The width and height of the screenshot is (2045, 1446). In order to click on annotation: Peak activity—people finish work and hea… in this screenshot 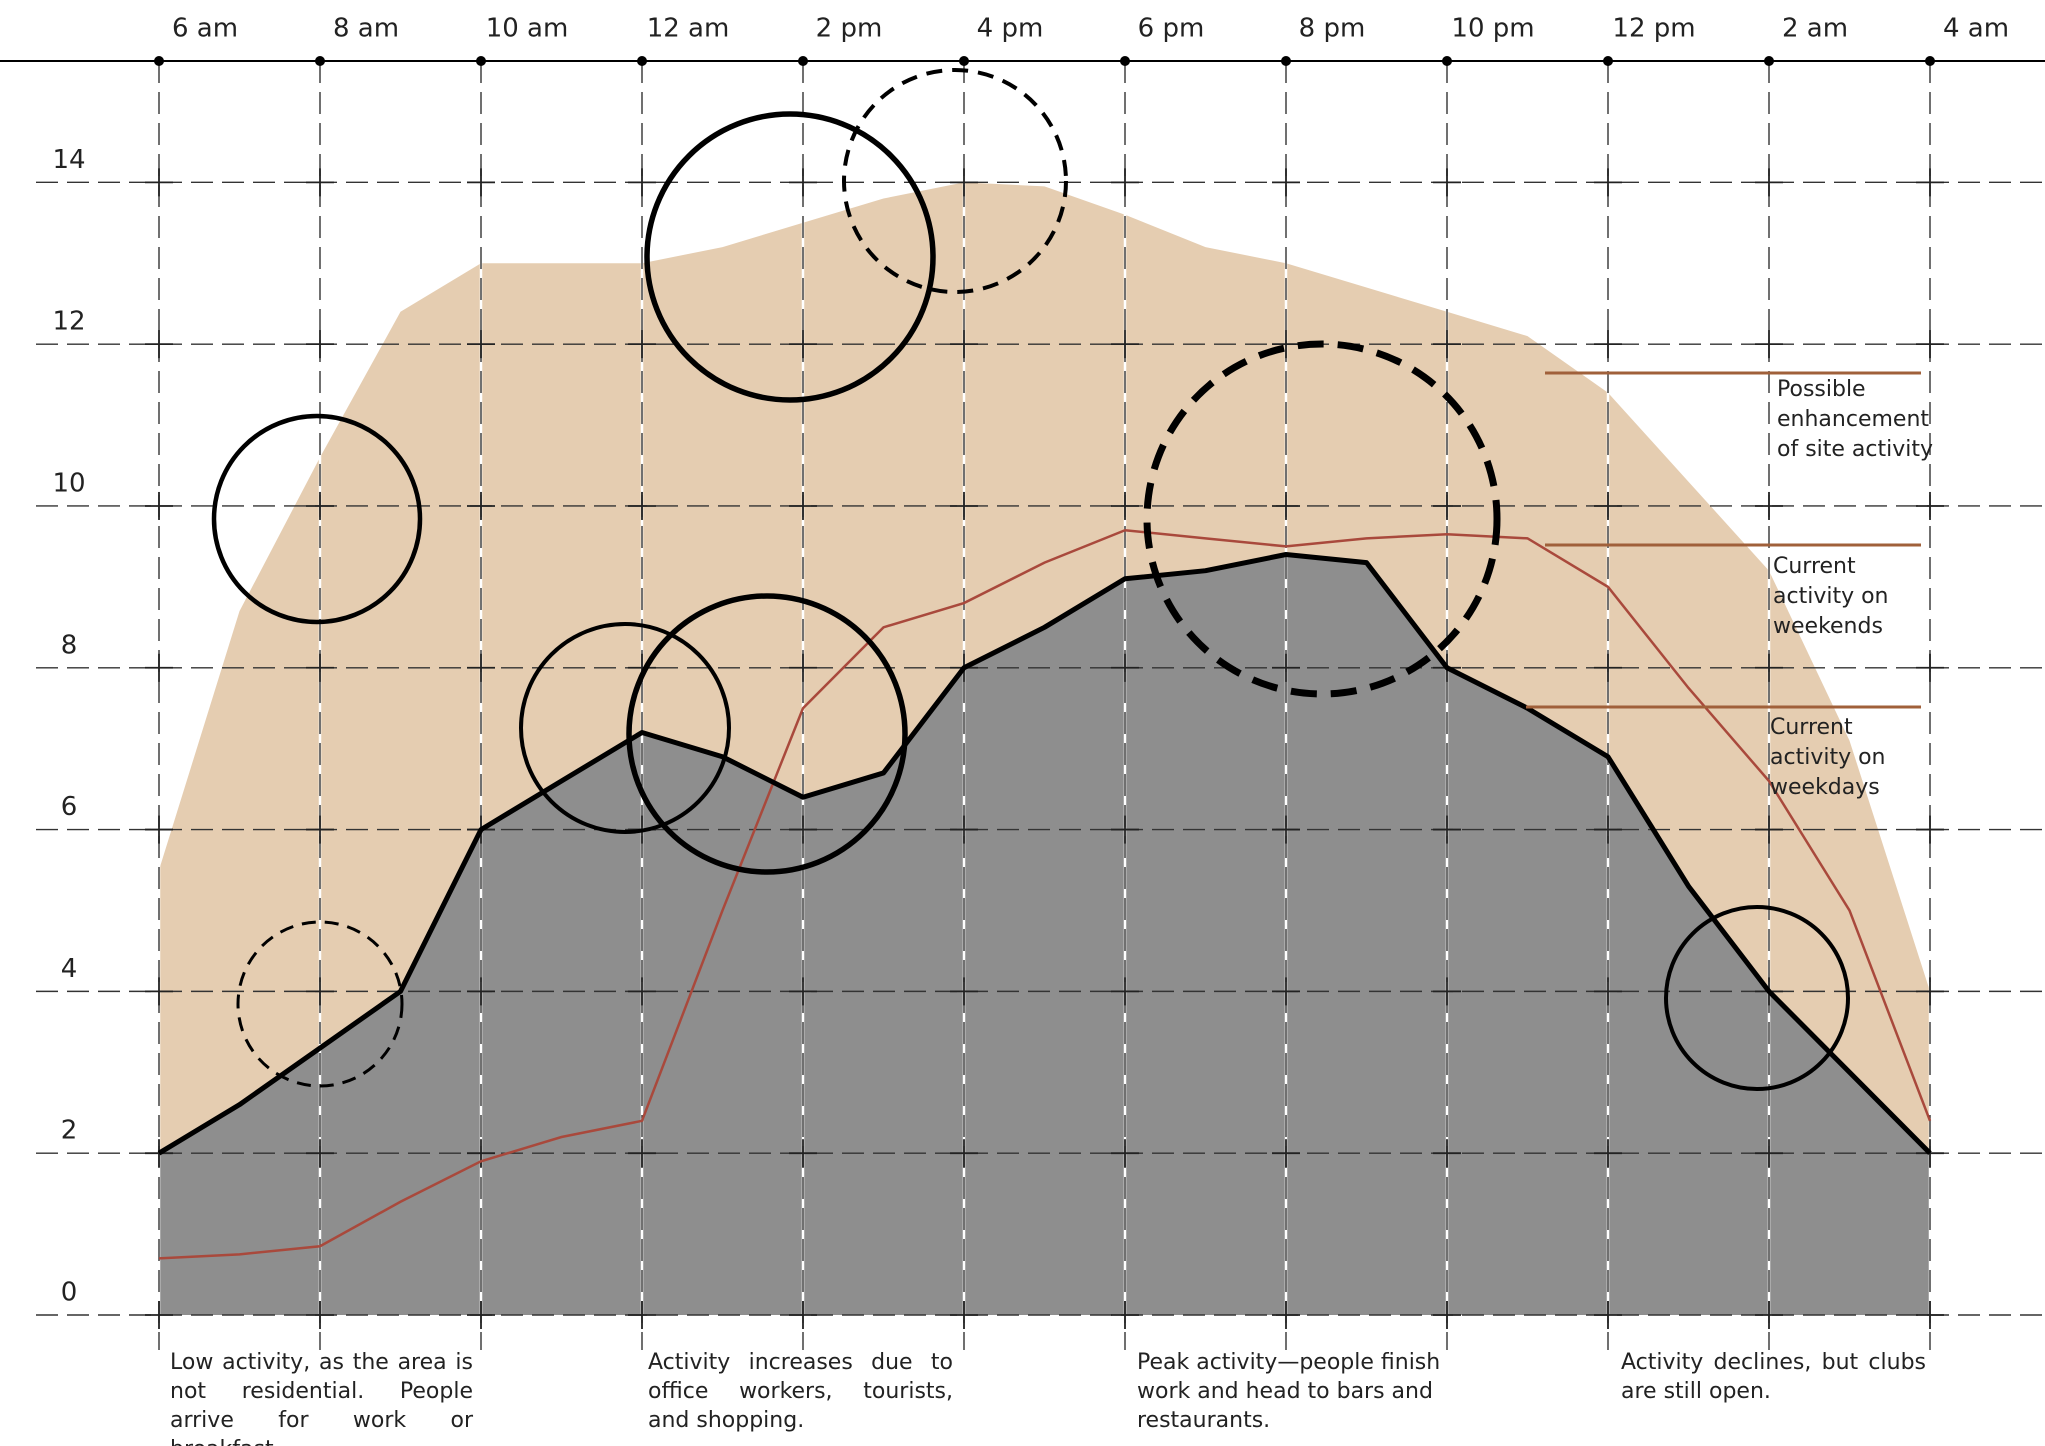, I will do `click(1289, 1391)`.